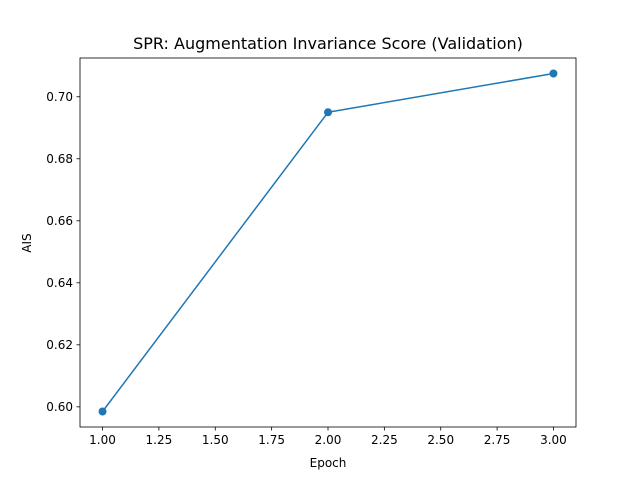 This screenshot has height=480, width=640. What do you see at coordinates (271, 440) in the screenshot?
I see `x-tick-label: 1.75` at bounding box center [271, 440].